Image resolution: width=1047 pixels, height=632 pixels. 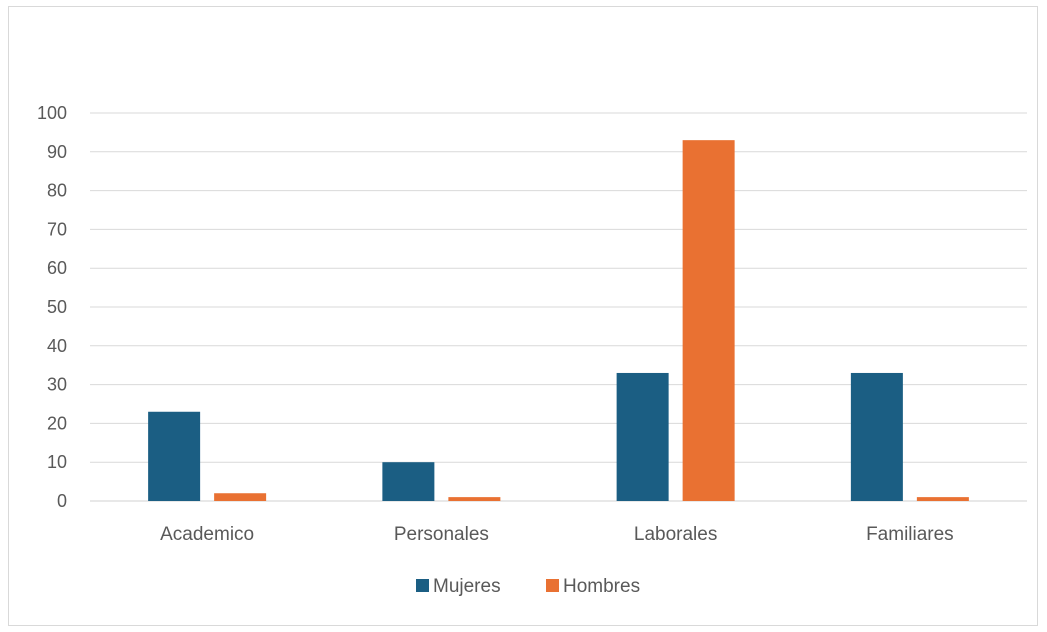 What do you see at coordinates (57, 191) in the screenshot?
I see `y-tick-label: 80` at bounding box center [57, 191].